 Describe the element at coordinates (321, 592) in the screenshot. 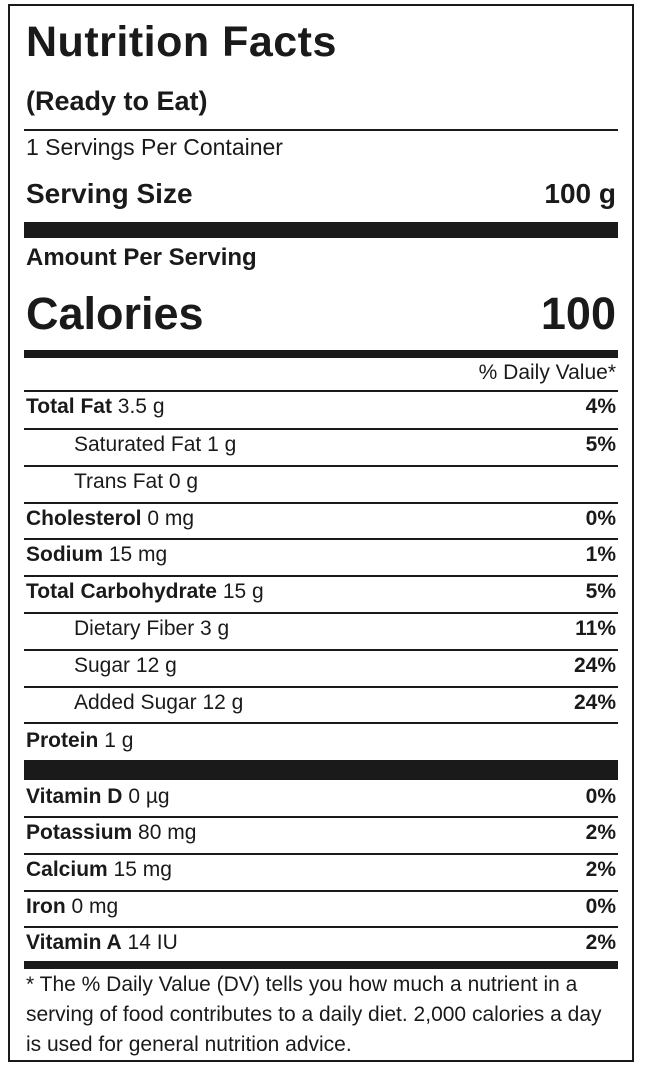

I see `nutrient-row-total-carbohydrate: Total Carbohydrate 15 g 5%` at that location.